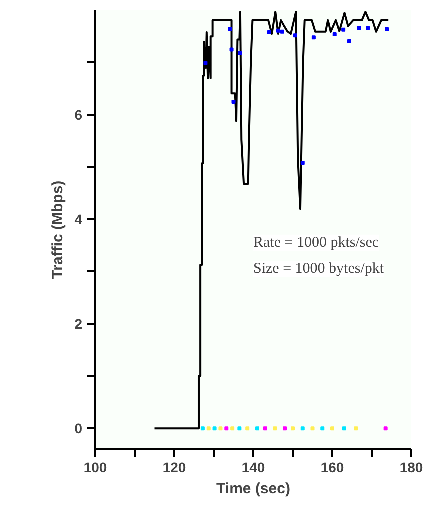 This screenshot has height=519, width=439. What do you see at coordinates (319, 269) in the screenshot?
I see `annotation: Size = 1000 bytes/pkt` at bounding box center [319, 269].